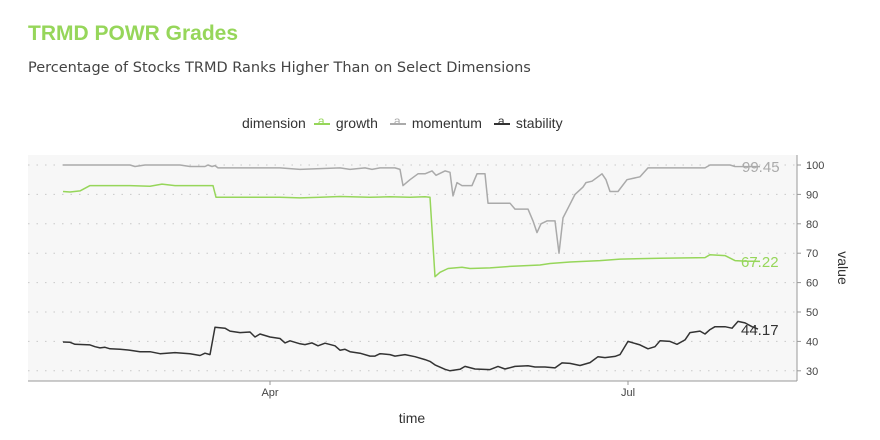 This screenshot has height=440, width=880. I want to click on x-axis-ticks: Apr Jul, so click(448, 390).